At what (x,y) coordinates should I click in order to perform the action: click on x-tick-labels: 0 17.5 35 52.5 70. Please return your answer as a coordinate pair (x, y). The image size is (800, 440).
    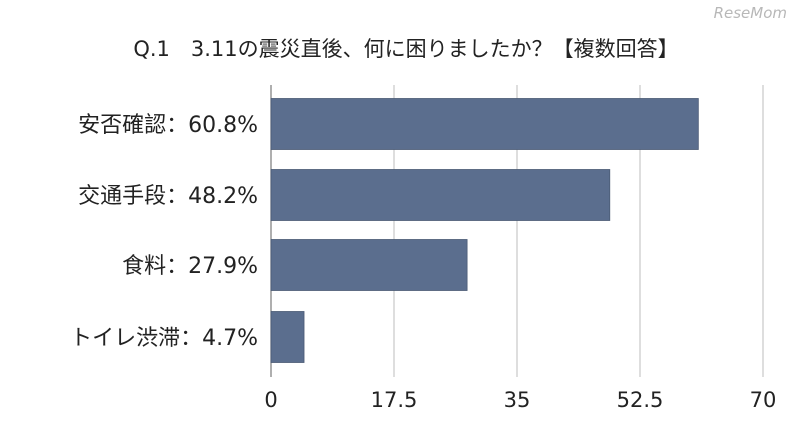
    Looking at the image, I should click on (520, 400).